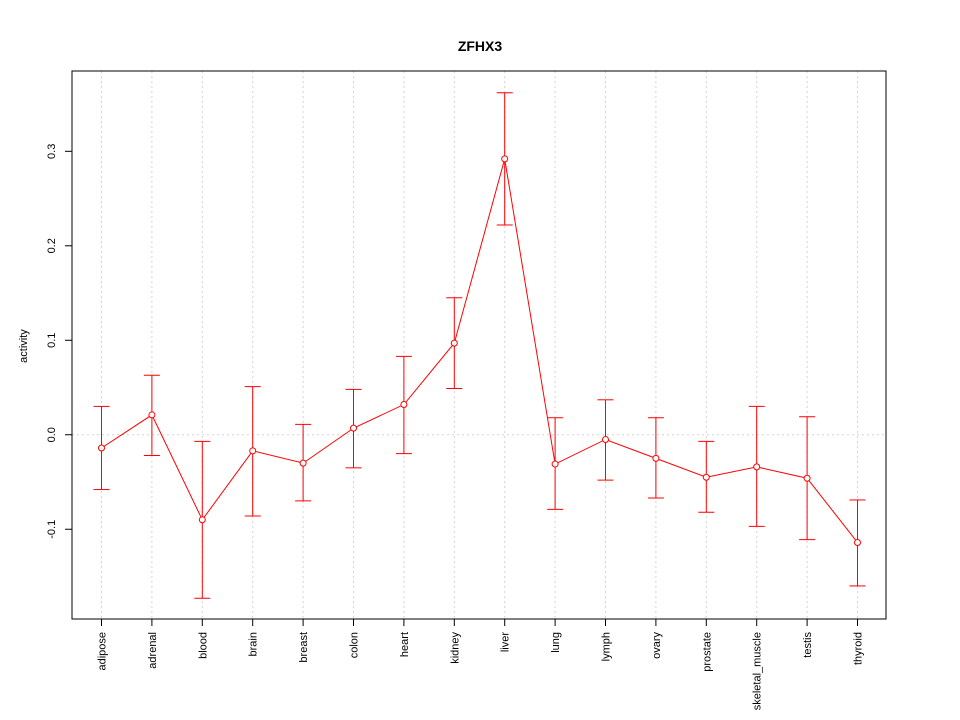 The width and height of the screenshot is (960, 720). Describe the element at coordinates (808, 645) in the screenshot. I see `x-tick-label: testis` at that location.